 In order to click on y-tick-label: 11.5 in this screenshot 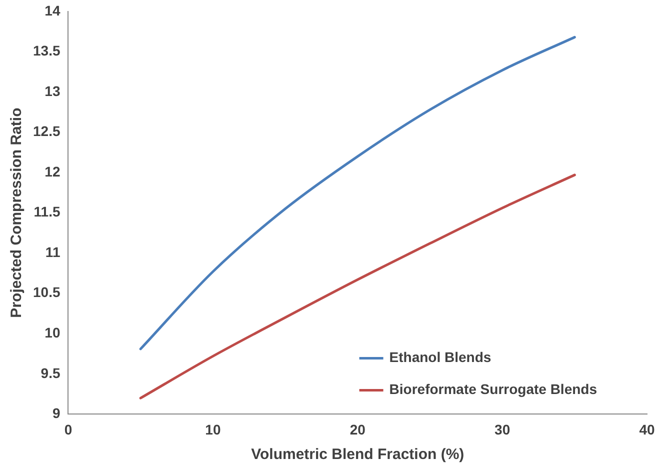, I will do `click(47, 212)`.